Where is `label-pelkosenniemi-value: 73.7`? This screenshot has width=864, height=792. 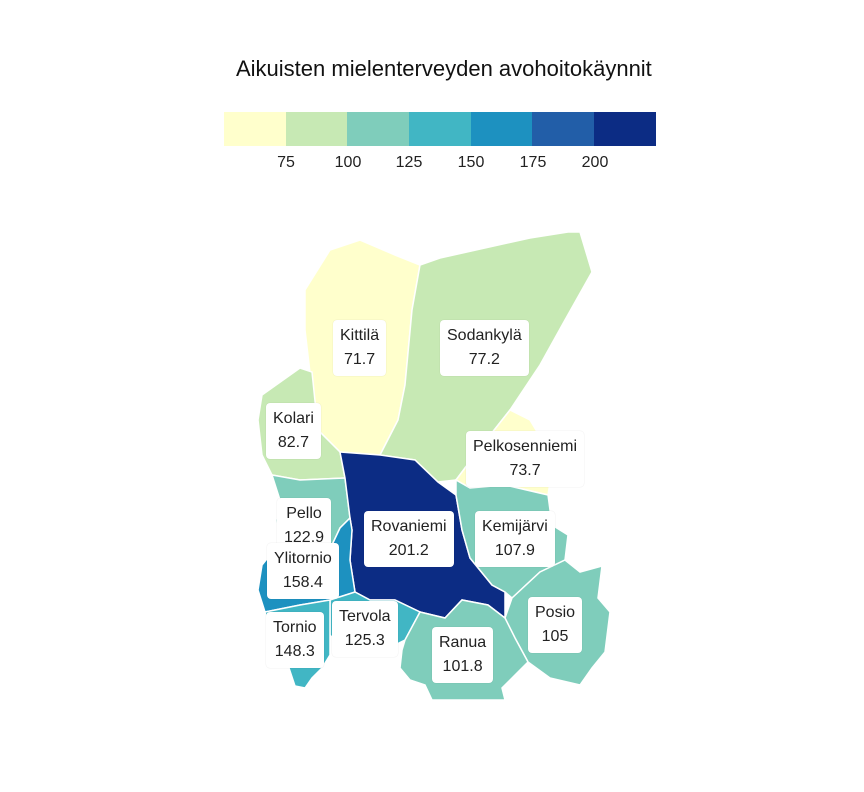 label-pelkosenniemi-value: 73.7 is located at coordinates (525, 470).